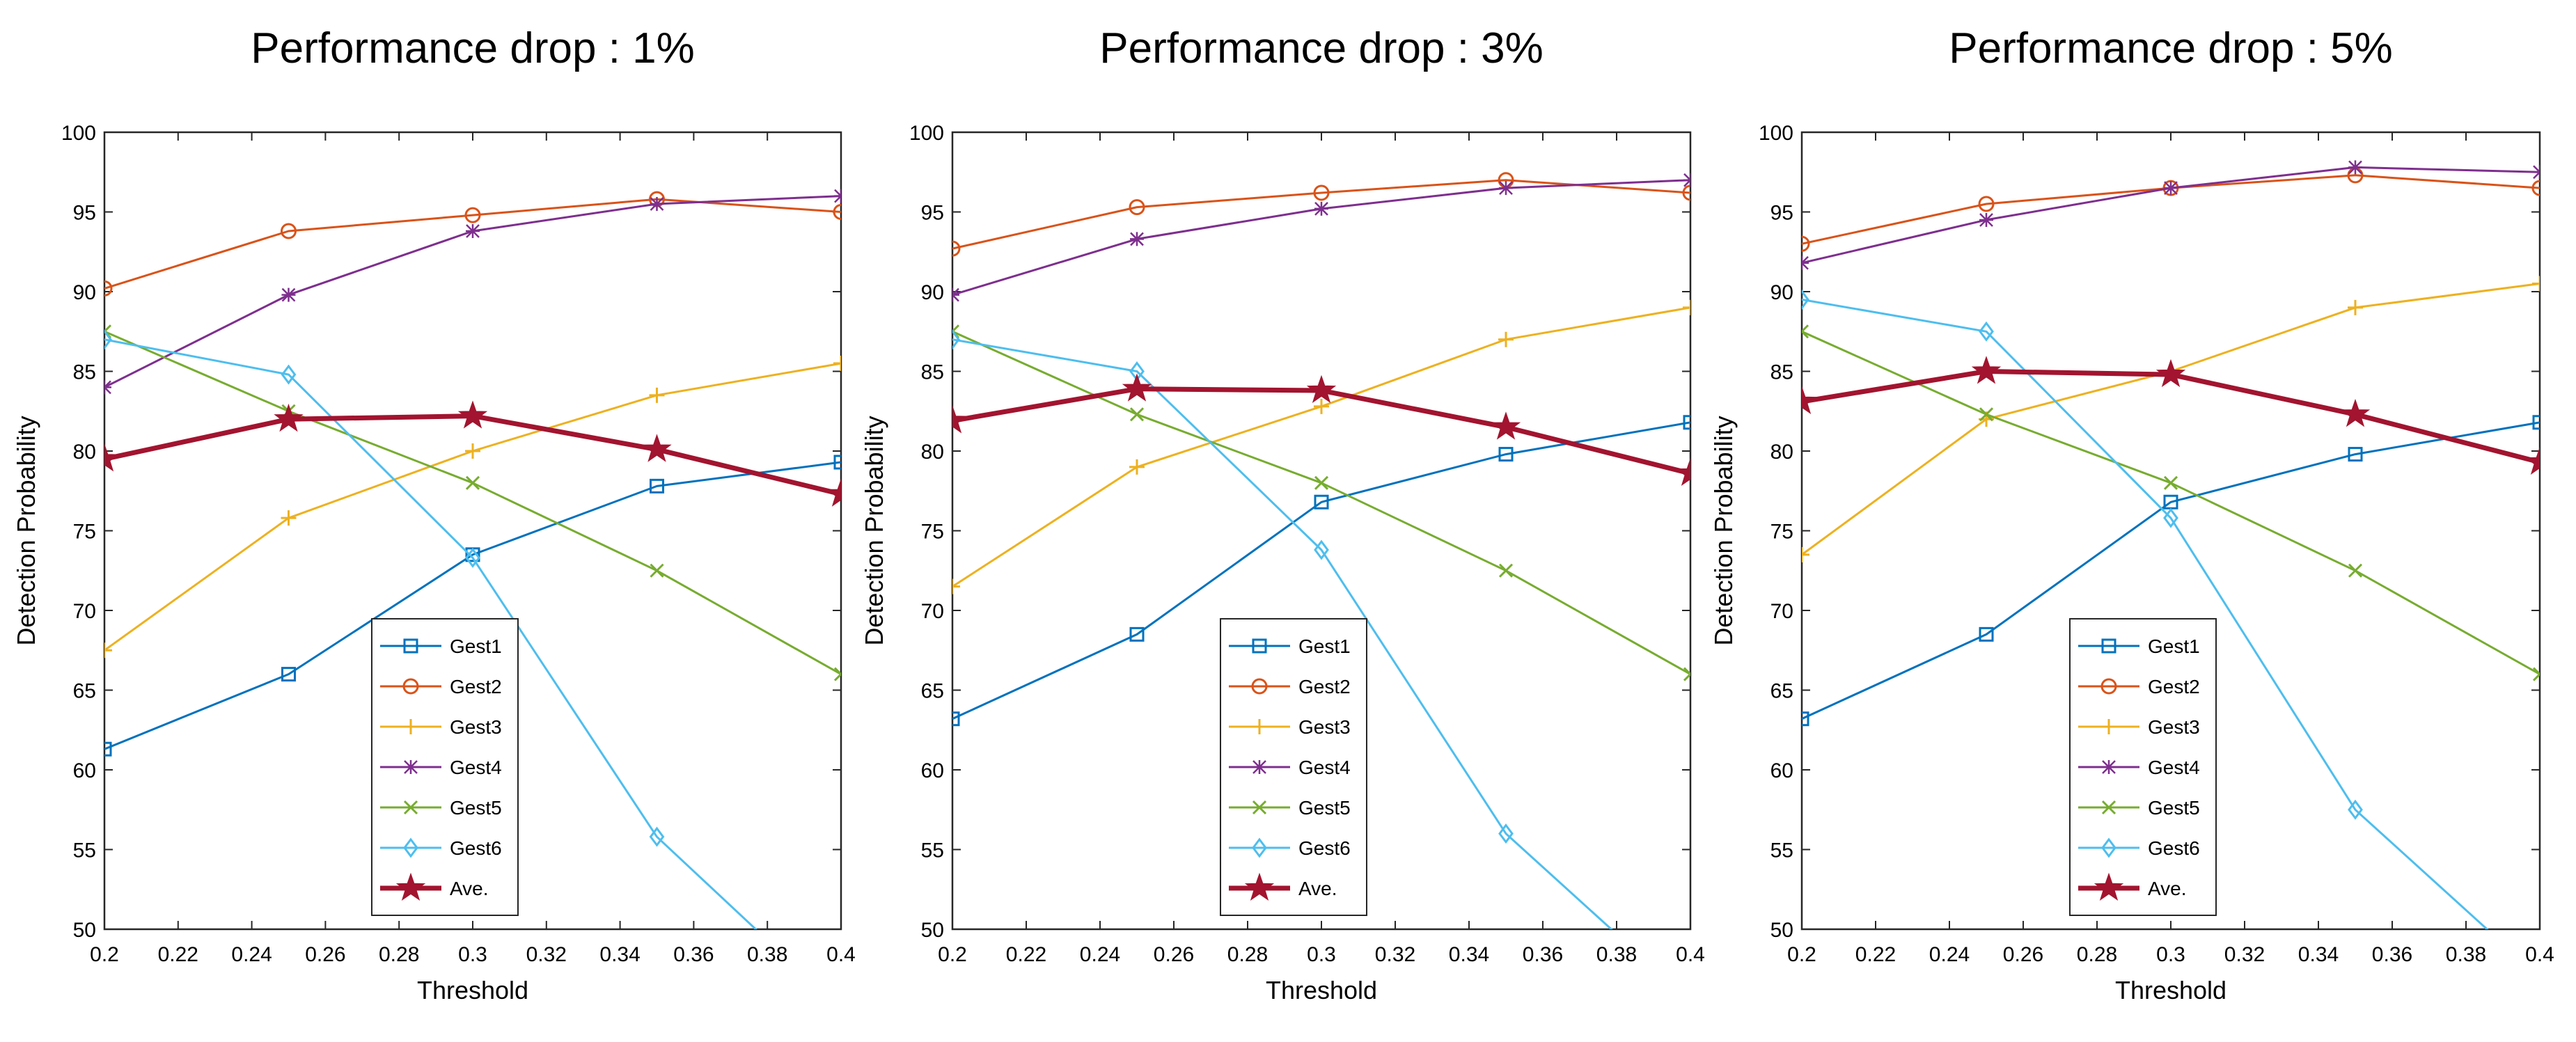 The width and height of the screenshot is (2576, 1042). Describe the element at coordinates (1781, 213) in the screenshot. I see `panel-3-ytick-label: 95` at that location.